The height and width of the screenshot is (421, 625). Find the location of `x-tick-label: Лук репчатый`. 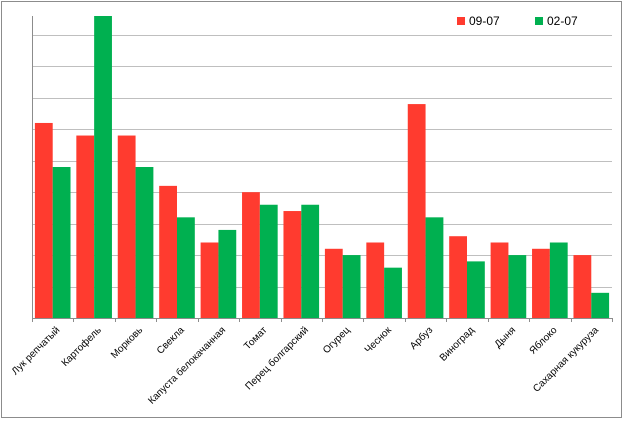

x-tick-label: Лук репчатый is located at coordinates (36, 351).